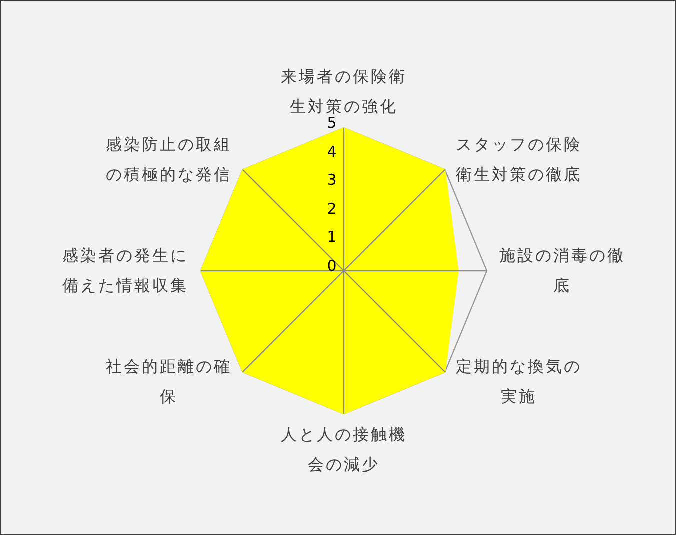 This screenshot has width=676, height=535. What do you see at coordinates (332, 123) in the screenshot?
I see `y-tick-label: 5` at bounding box center [332, 123].